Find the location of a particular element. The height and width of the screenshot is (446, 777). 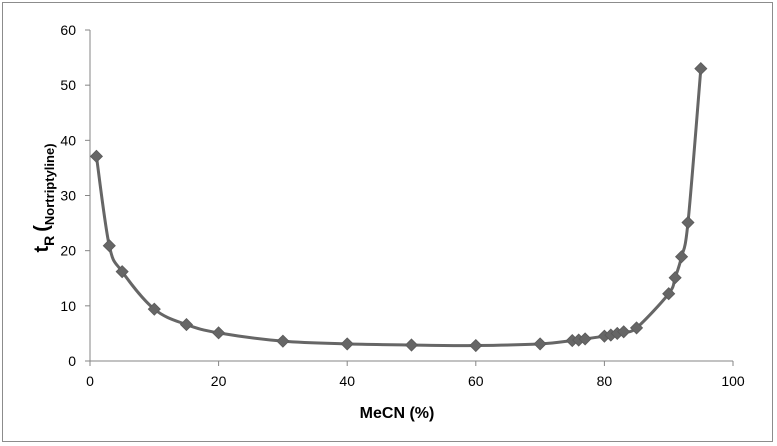

y-tick-label: 30 is located at coordinates (68, 196).